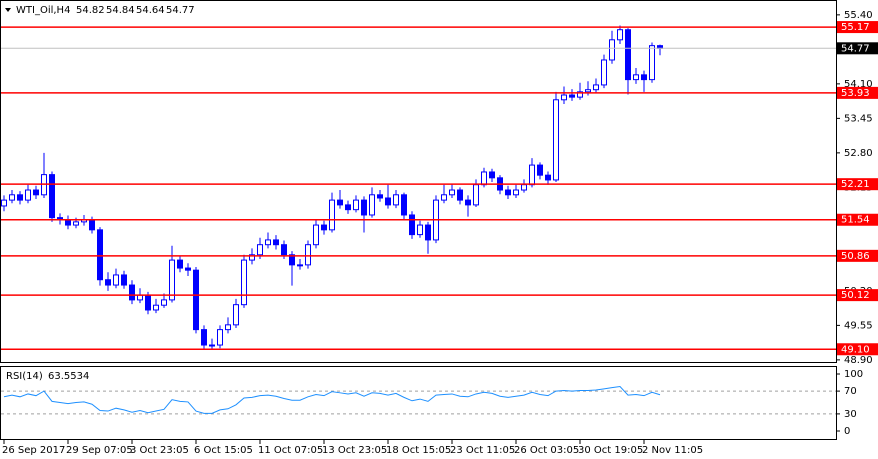 The height and width of the screenshot is (459, 878). I want to click on x-tick-label: 30 Oct 19:05, so click(610, 450).